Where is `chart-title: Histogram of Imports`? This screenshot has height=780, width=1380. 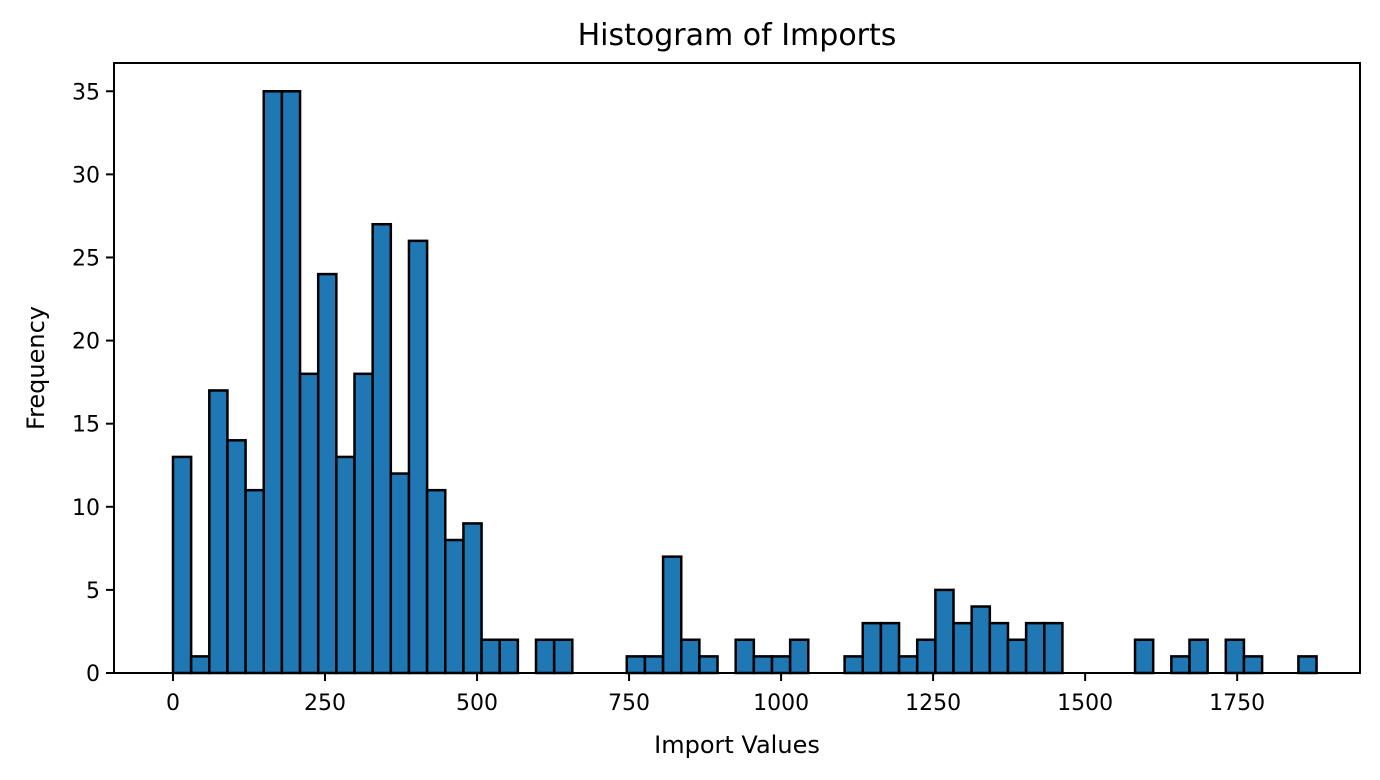
chart-title: Histogram of Imports is located at coordinates (737, 35).